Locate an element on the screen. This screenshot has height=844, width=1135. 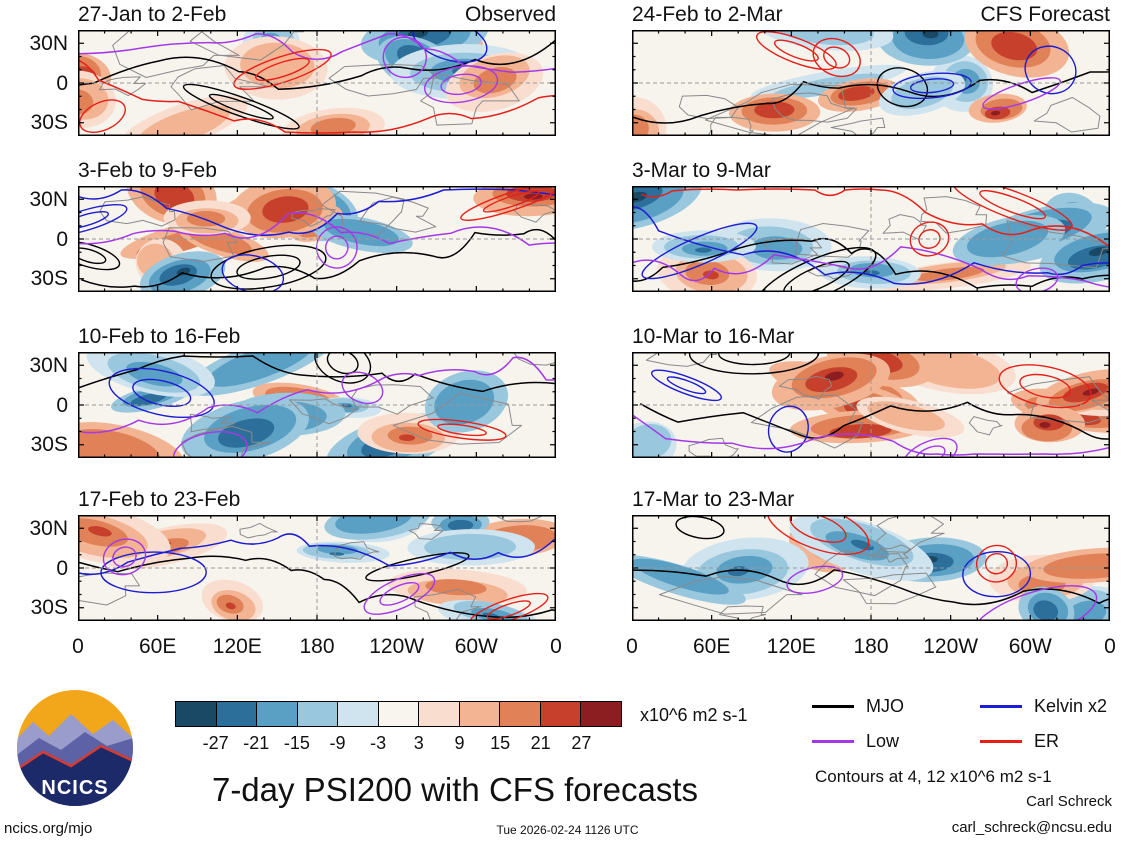
map-panel-observed-week4 is located at coordinates (317, 568).